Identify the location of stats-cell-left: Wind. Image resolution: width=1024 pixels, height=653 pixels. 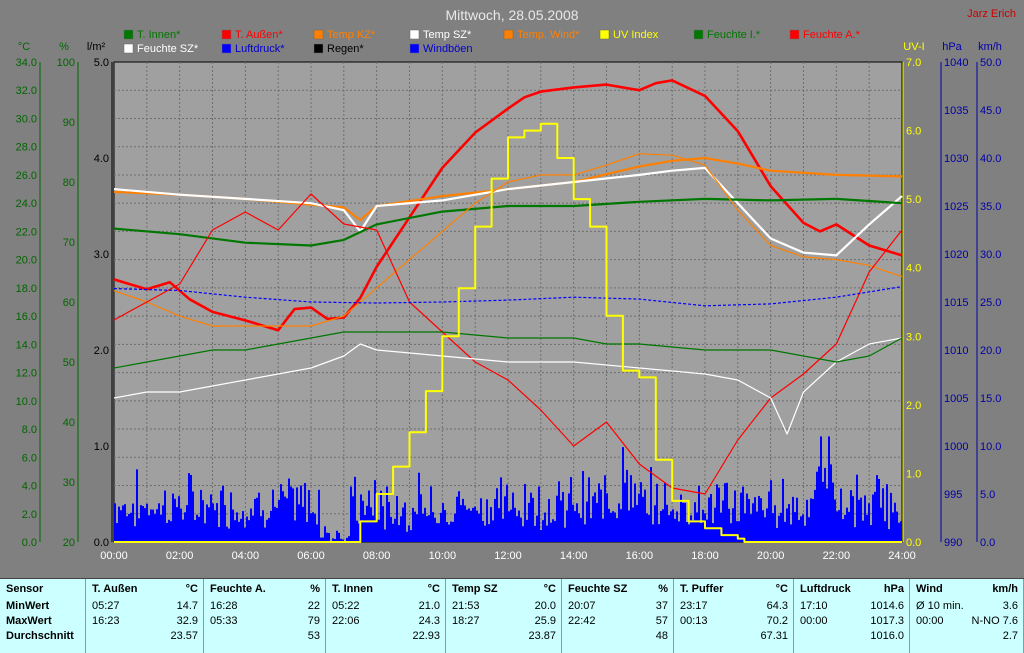
(929, 589).